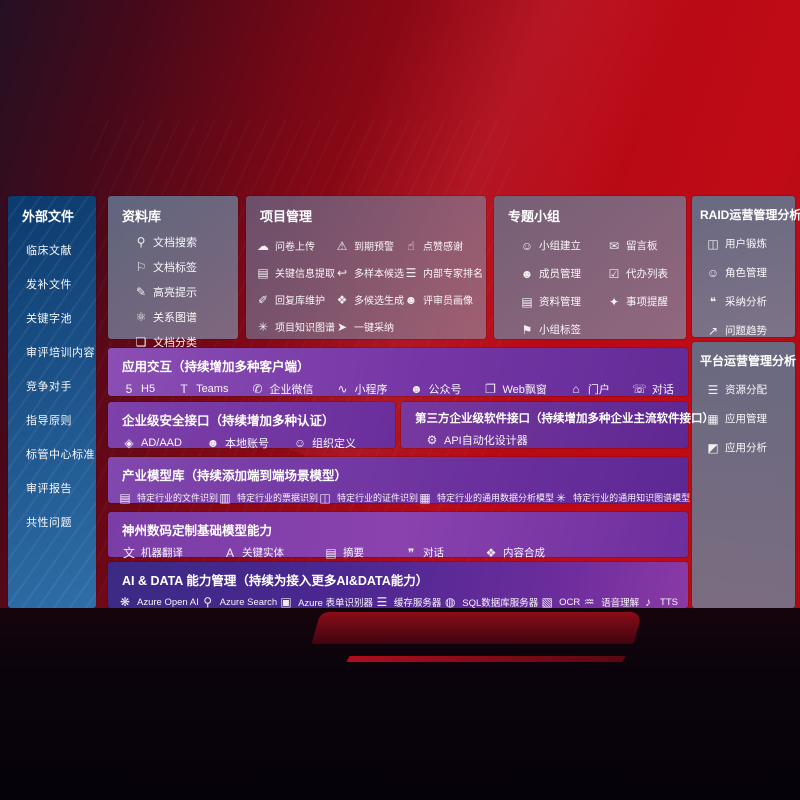 This screenshot has width=800, height=800. Describe the element at coordinates (398, 549) in the screenshot. I see `base-model-items: 文机器翻译 A 关键实体 ▤ 摘要 ❞ 对话 ❖ 内容合成` at that location.